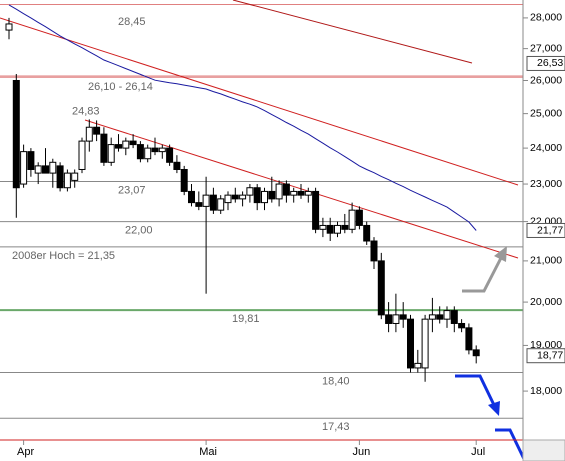 The width and height of the screenshot is (565, 461). Describe the element at coordinates (546, 345) in the screenshot. I see `y-tick-label: 19,000` at that location.